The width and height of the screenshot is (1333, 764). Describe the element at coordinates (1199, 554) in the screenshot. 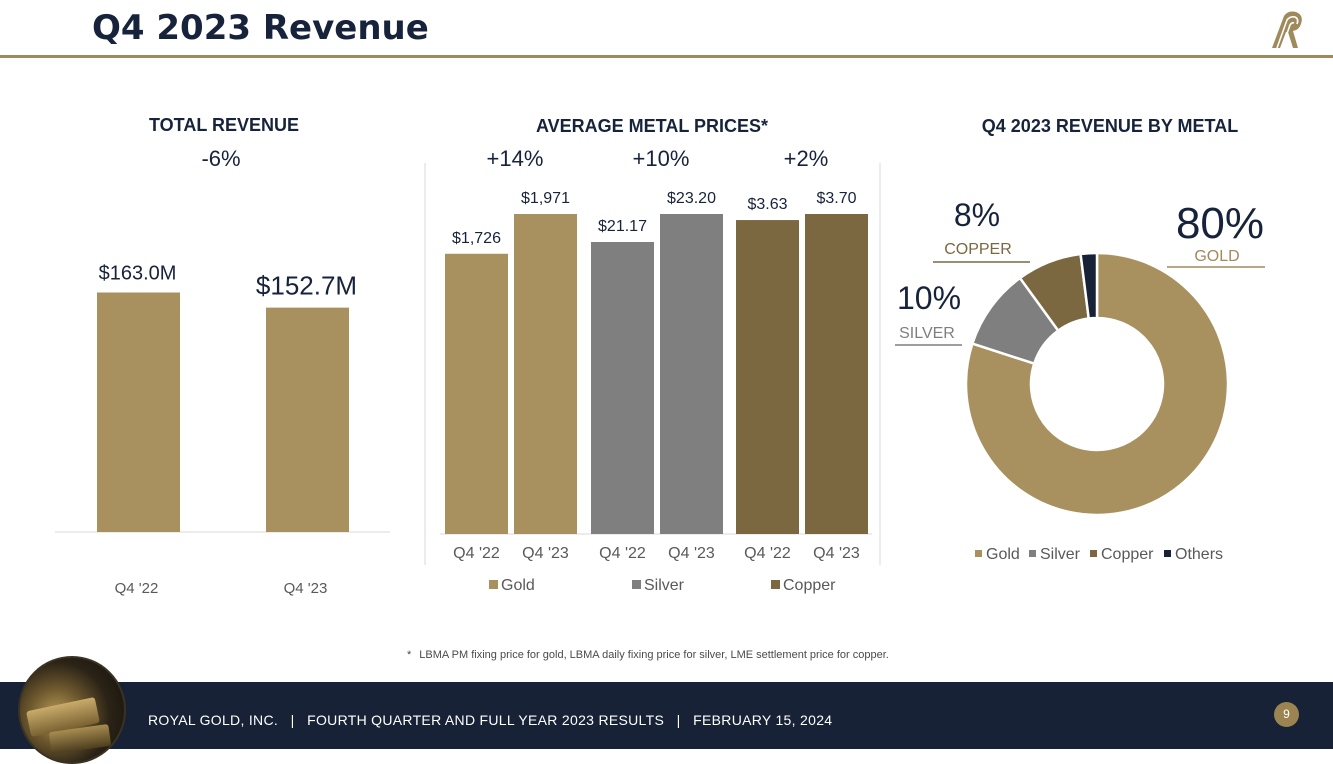

I see `donut-legend-label-others: Others` at that location.